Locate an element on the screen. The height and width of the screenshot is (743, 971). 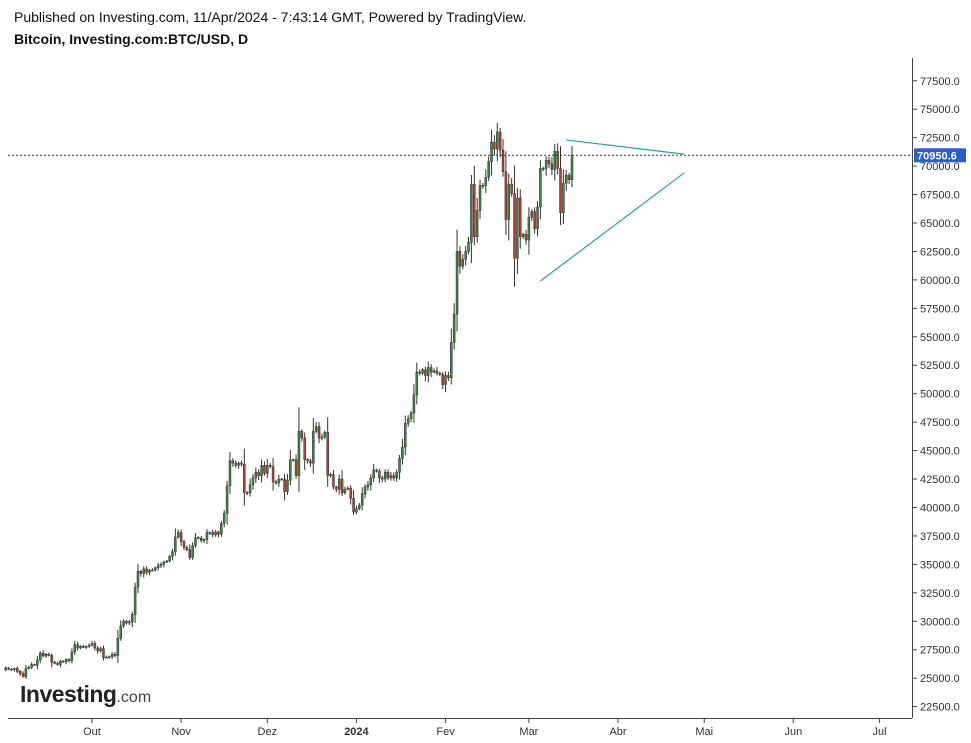
last-price-label: 70950.6 is located at coordinates (937, 156).